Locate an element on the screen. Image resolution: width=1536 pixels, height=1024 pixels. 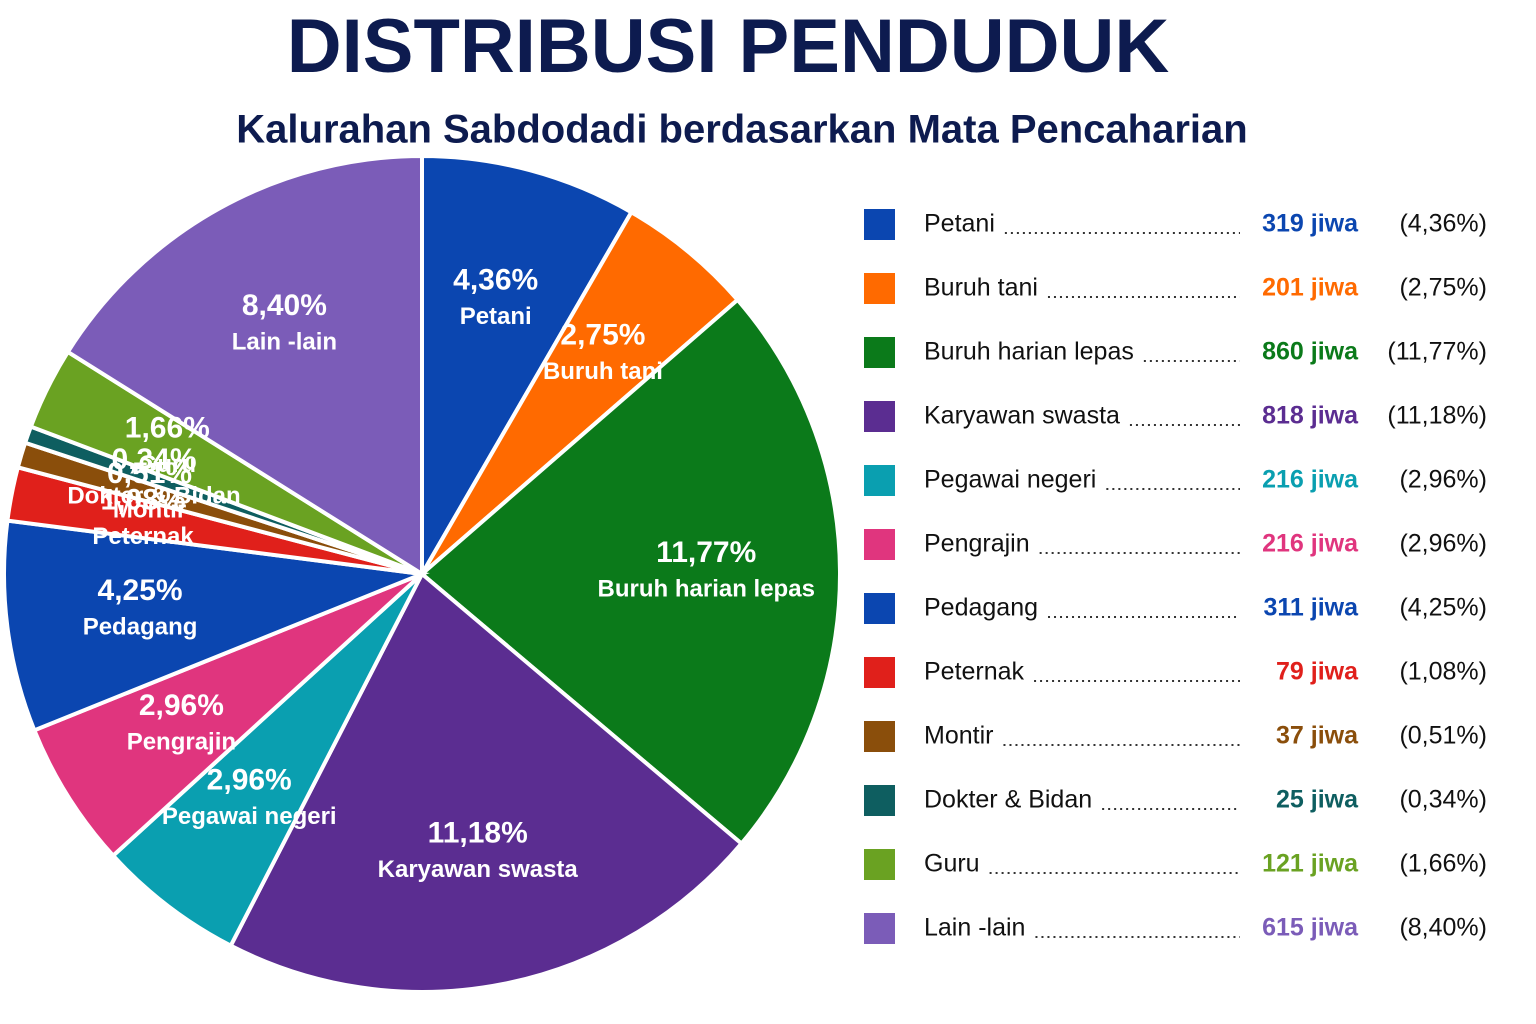
legend-percent: (8,40%) is located at coordinates (1443, 928).